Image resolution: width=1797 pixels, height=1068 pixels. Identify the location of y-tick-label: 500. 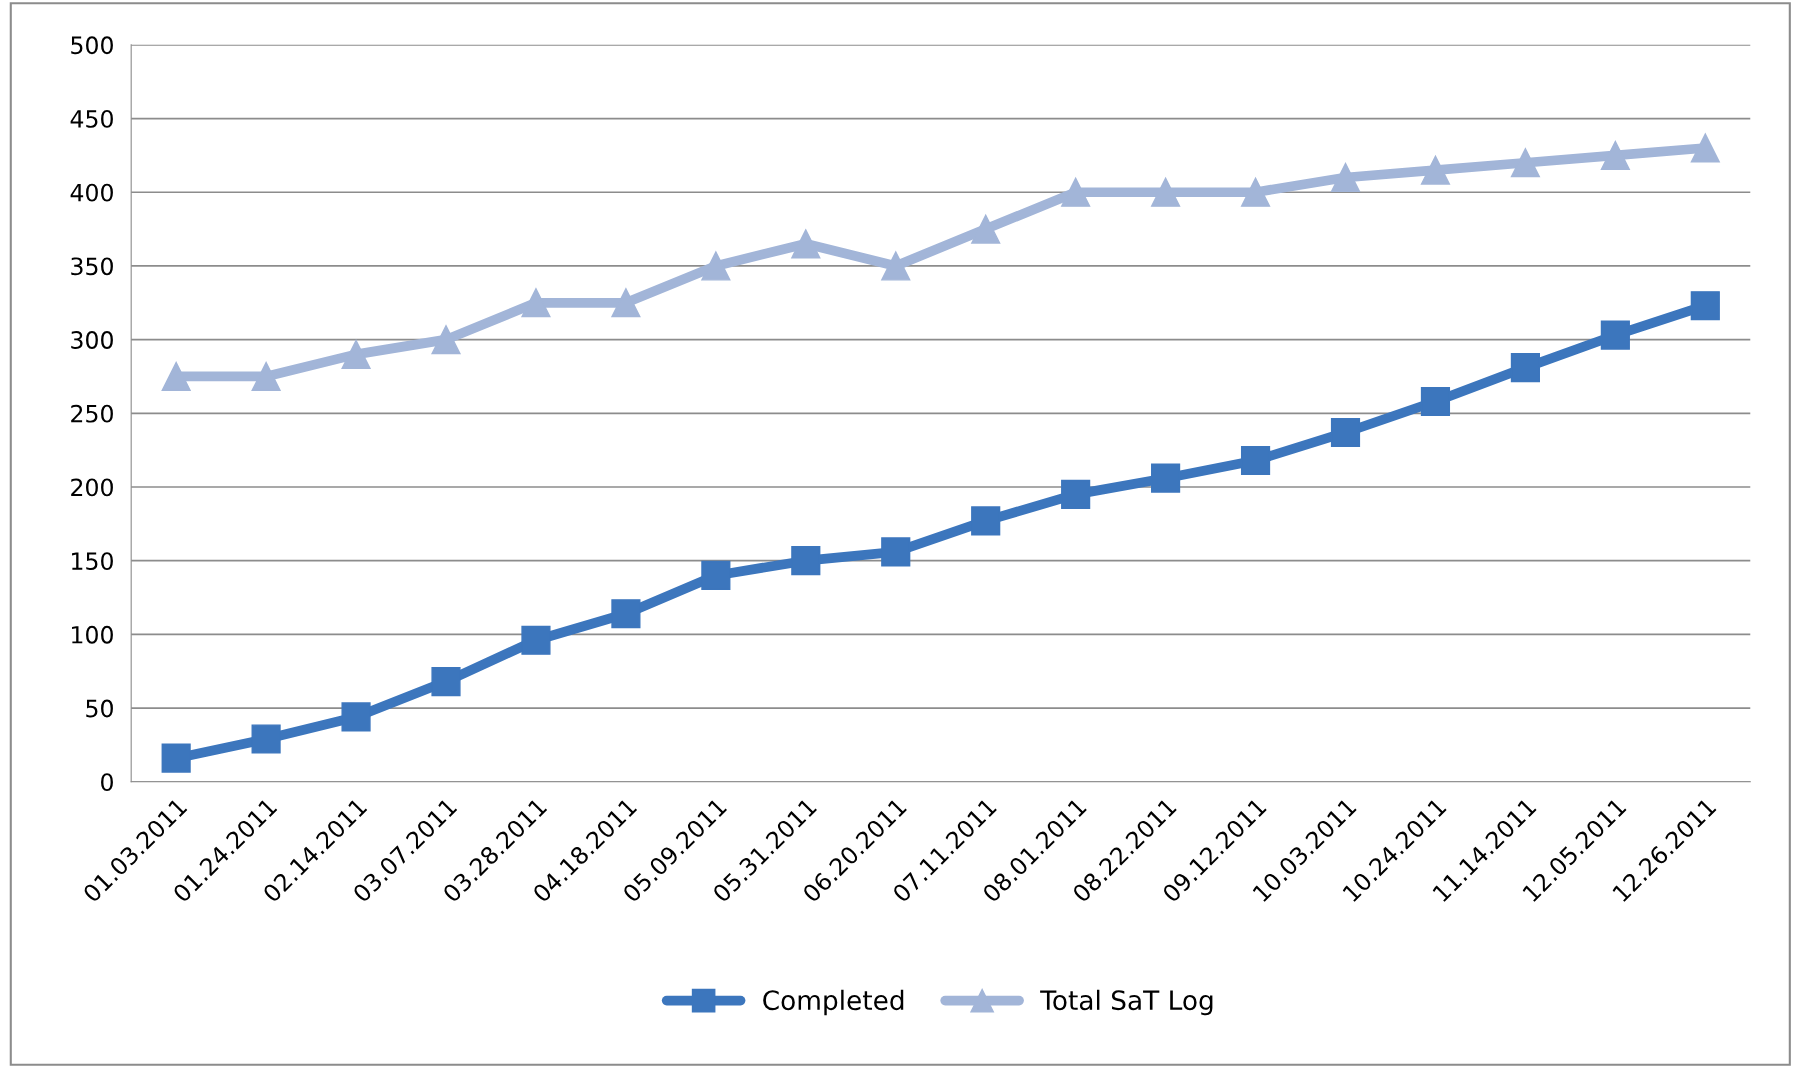
(92, 45).